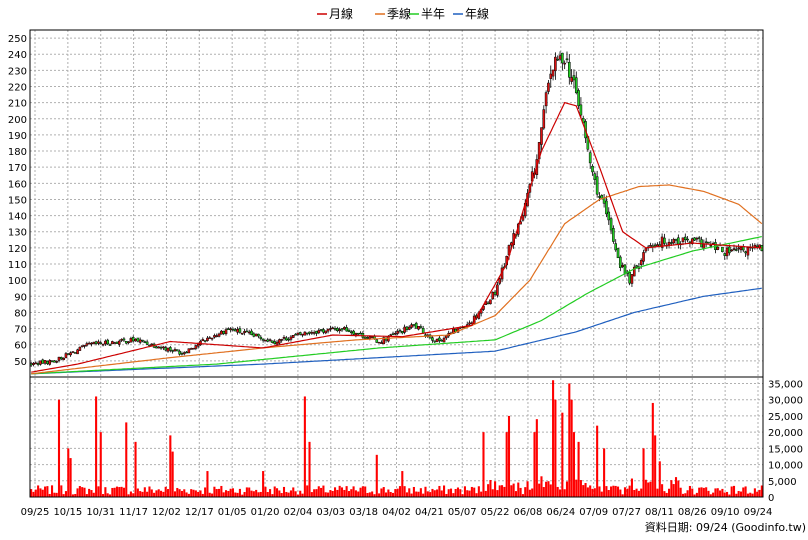  I want to click on price-tick-label: 60, so click(20, 346).